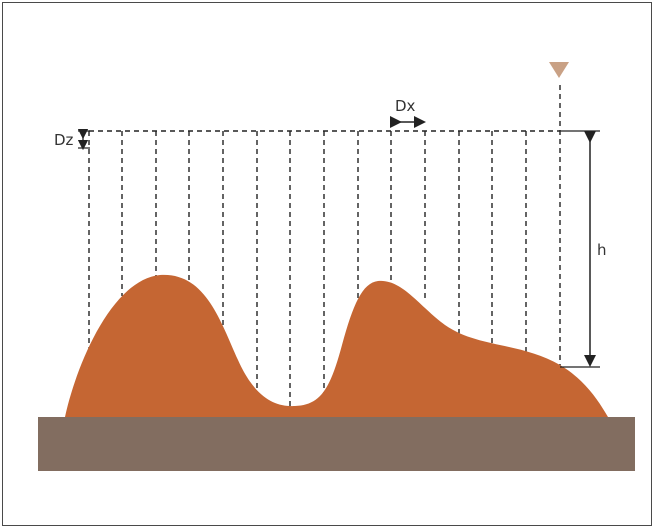  What do you see at coordinates (336, 444) in the screenshot?
I see `base-ground` at bounding box center [336, 444].